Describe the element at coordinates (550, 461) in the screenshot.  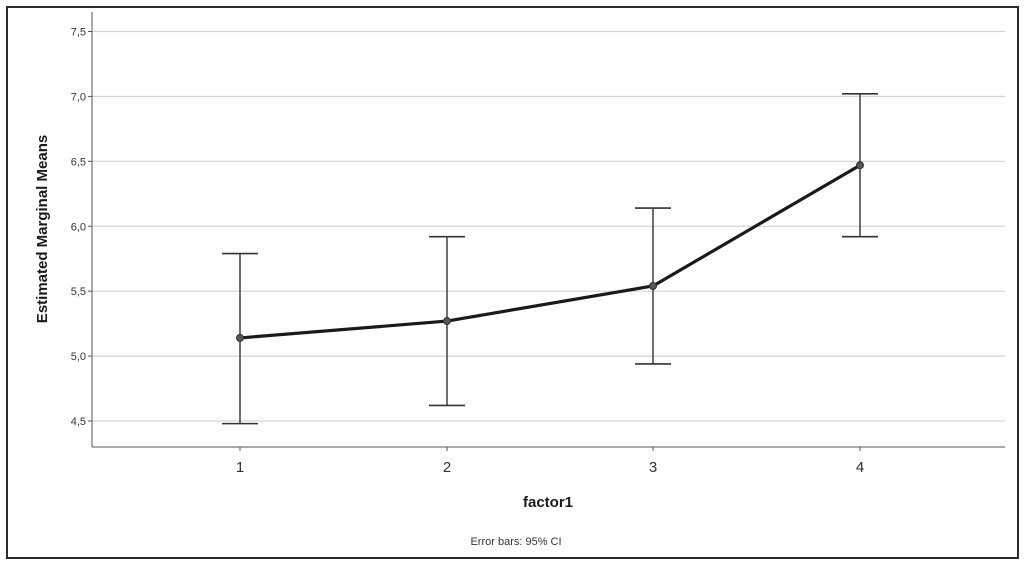
I see `x-tick-labels: 1 2 3 4` at that location.